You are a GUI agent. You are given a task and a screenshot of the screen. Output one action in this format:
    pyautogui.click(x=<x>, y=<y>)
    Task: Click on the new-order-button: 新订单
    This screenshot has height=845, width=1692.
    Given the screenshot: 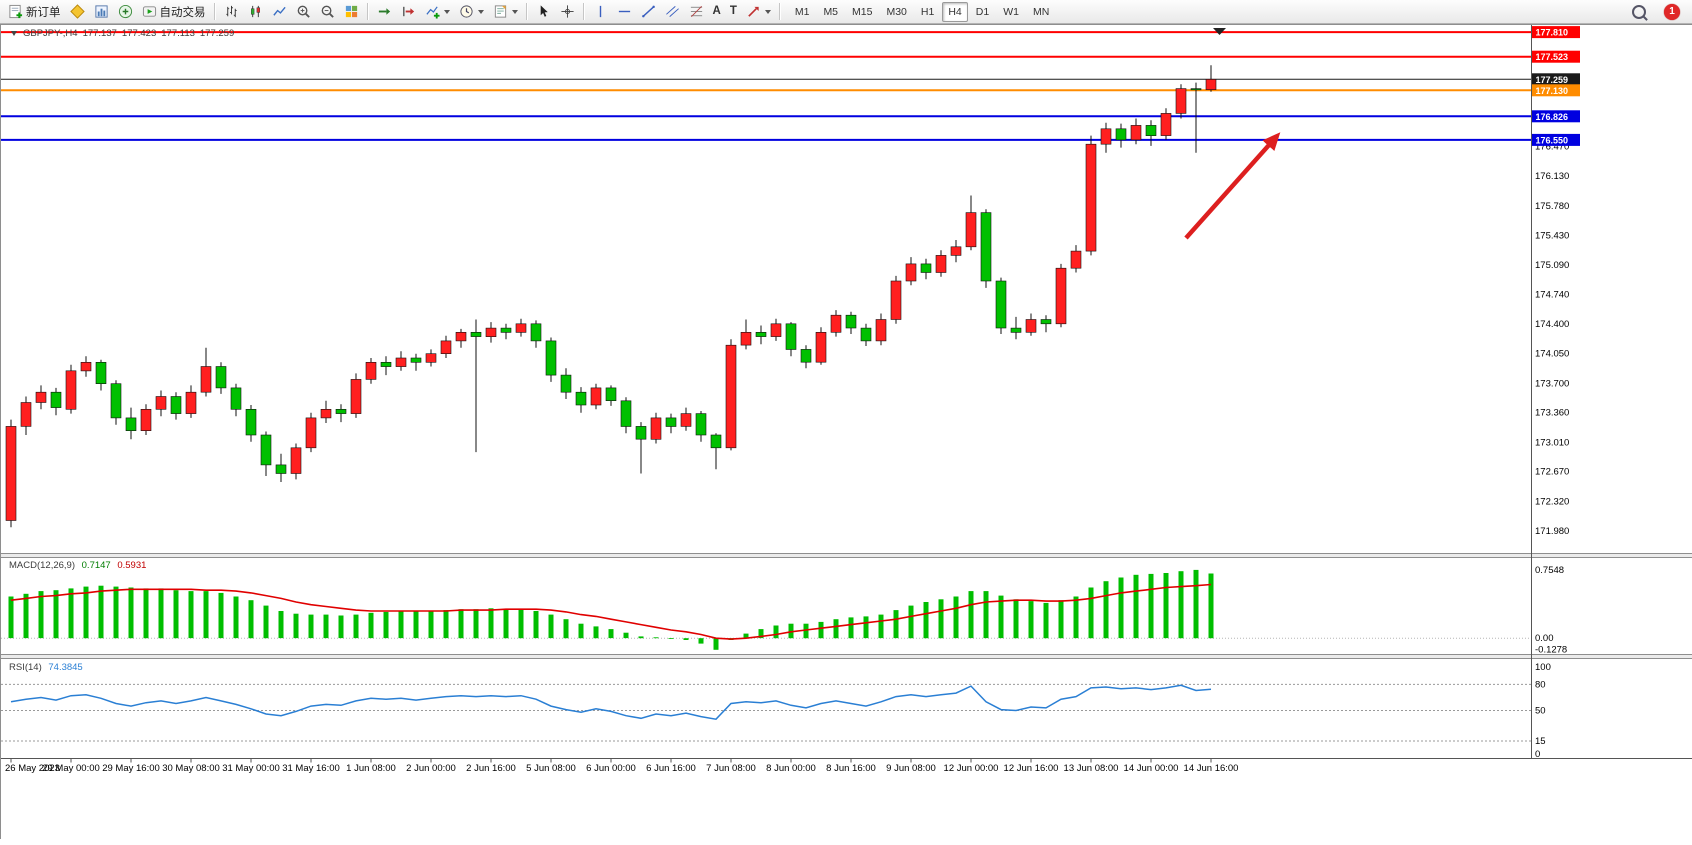 What is the action you would take?
    pyautogui.click(x=34, y=12)
    